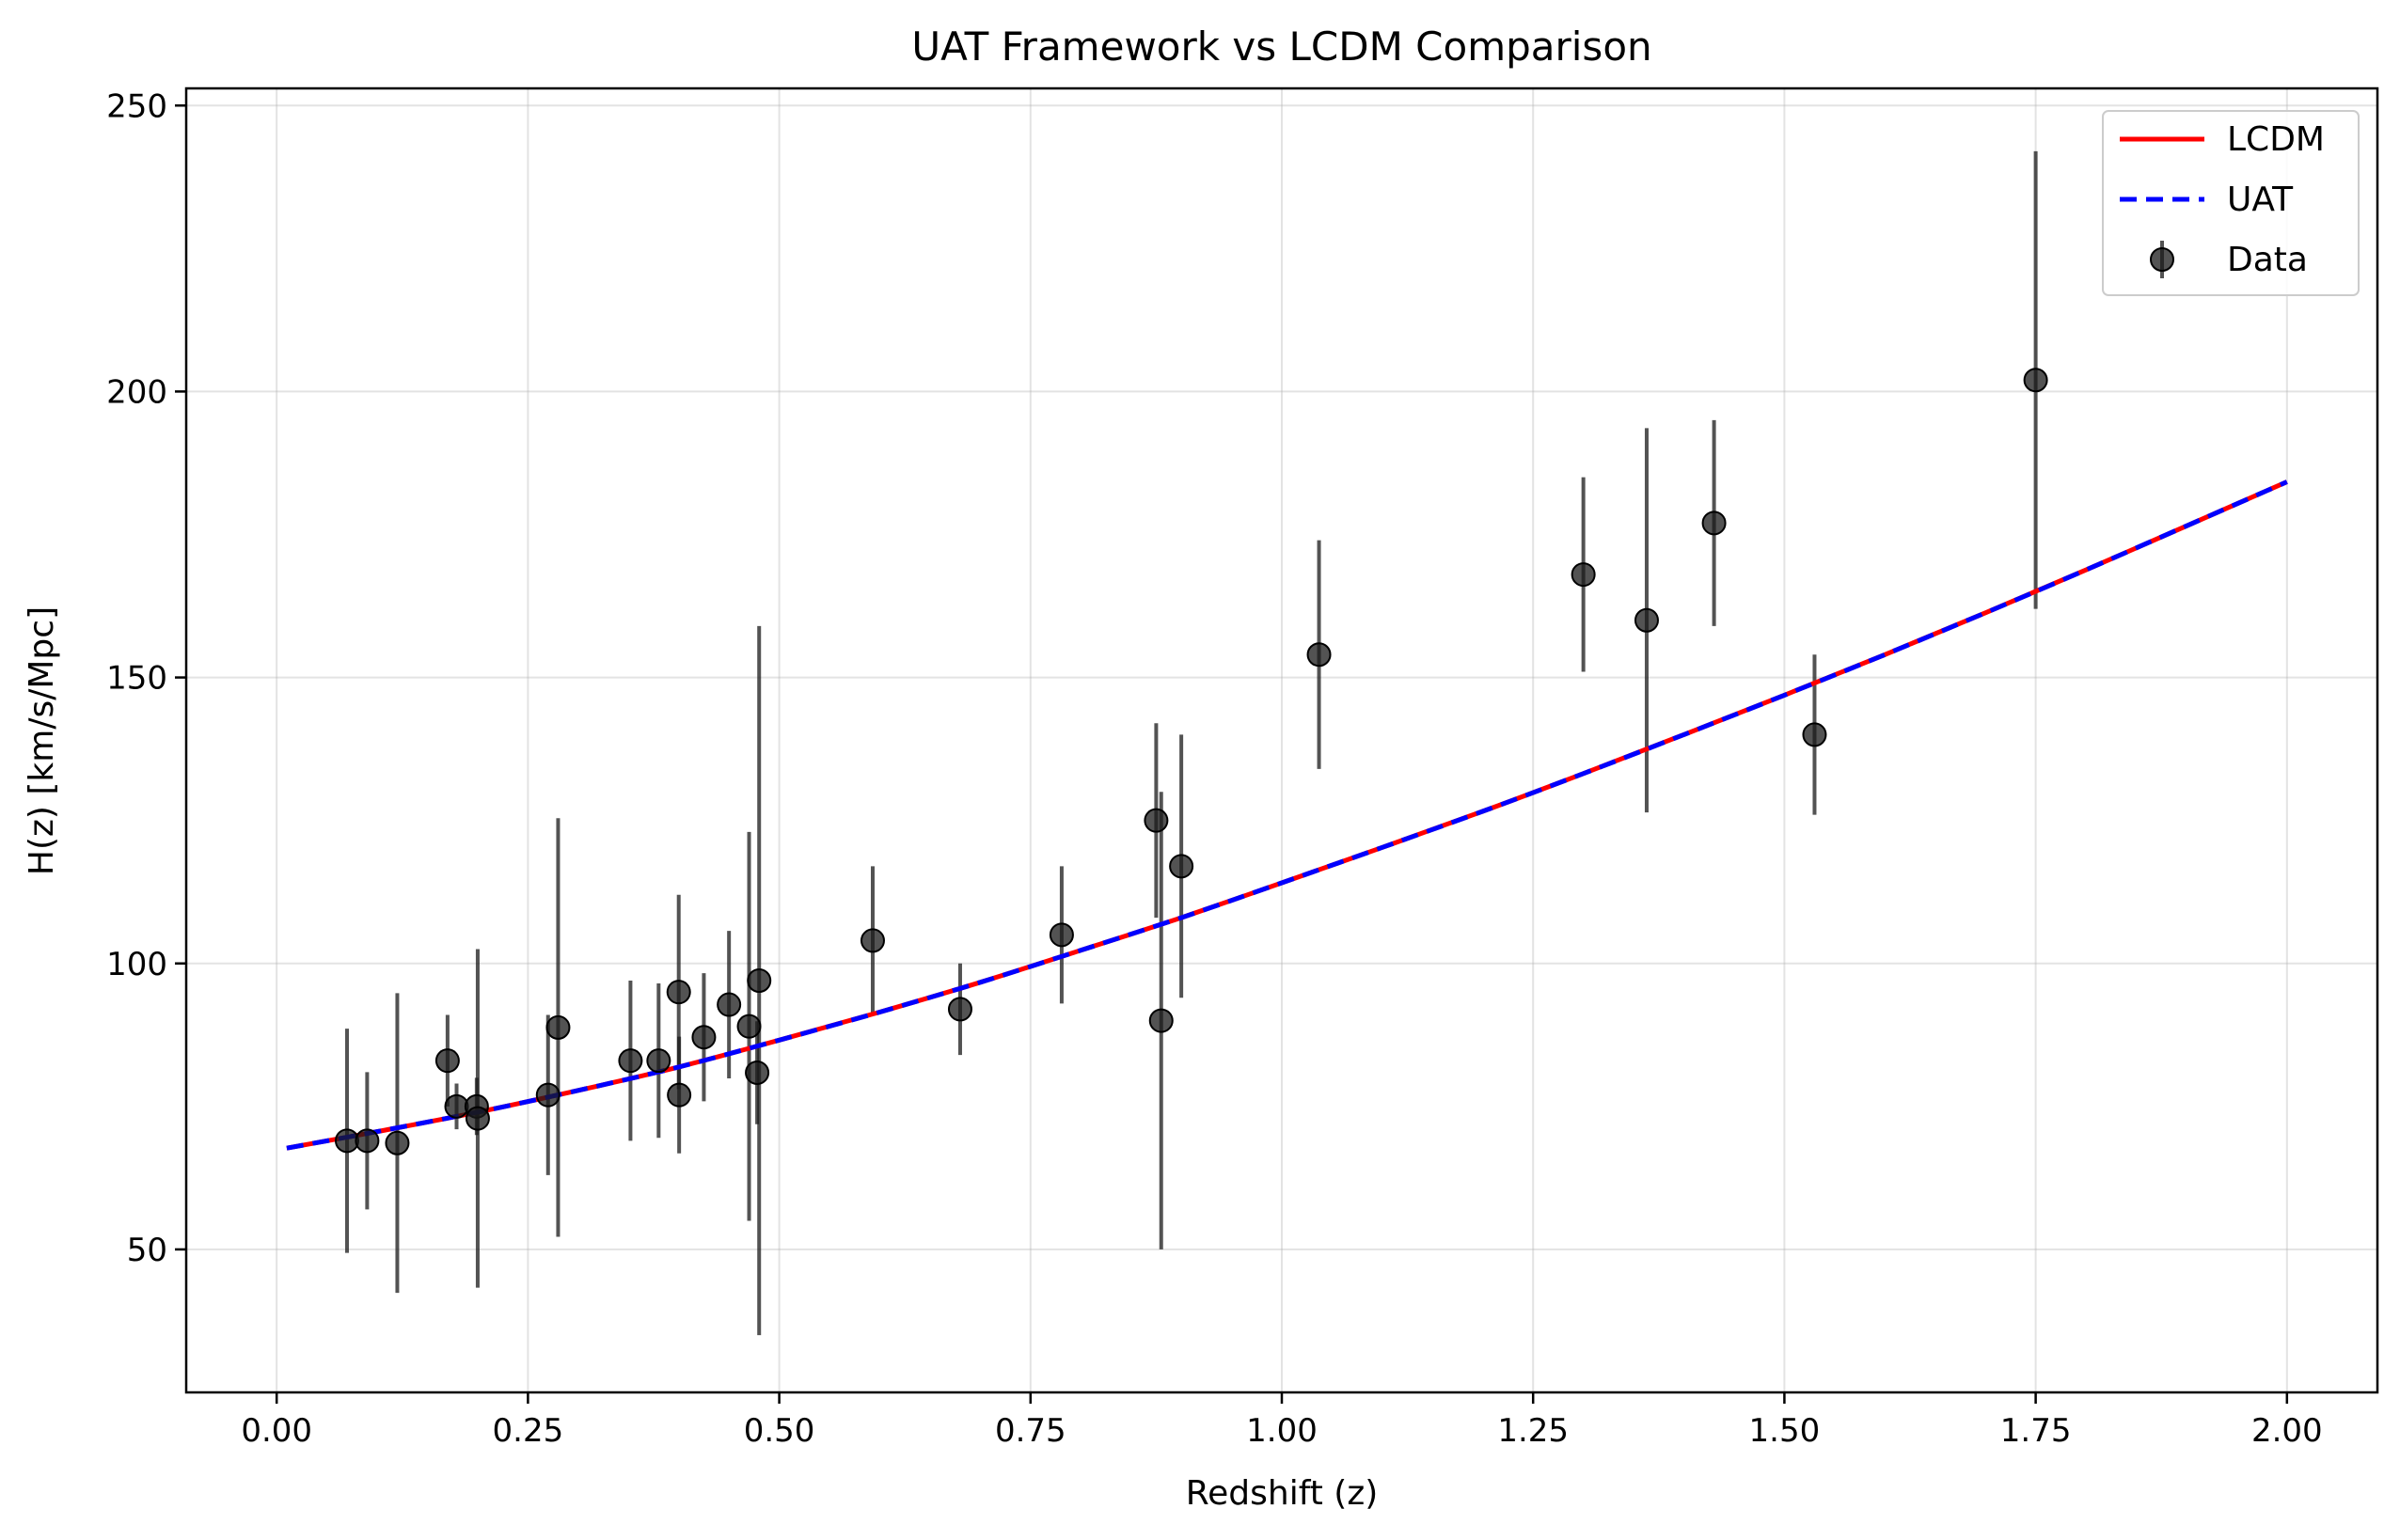 Image resolution: width=2400 pixels, height=1540 pixels. I want to click on legend-label-data: Data, so click(2267, 260).